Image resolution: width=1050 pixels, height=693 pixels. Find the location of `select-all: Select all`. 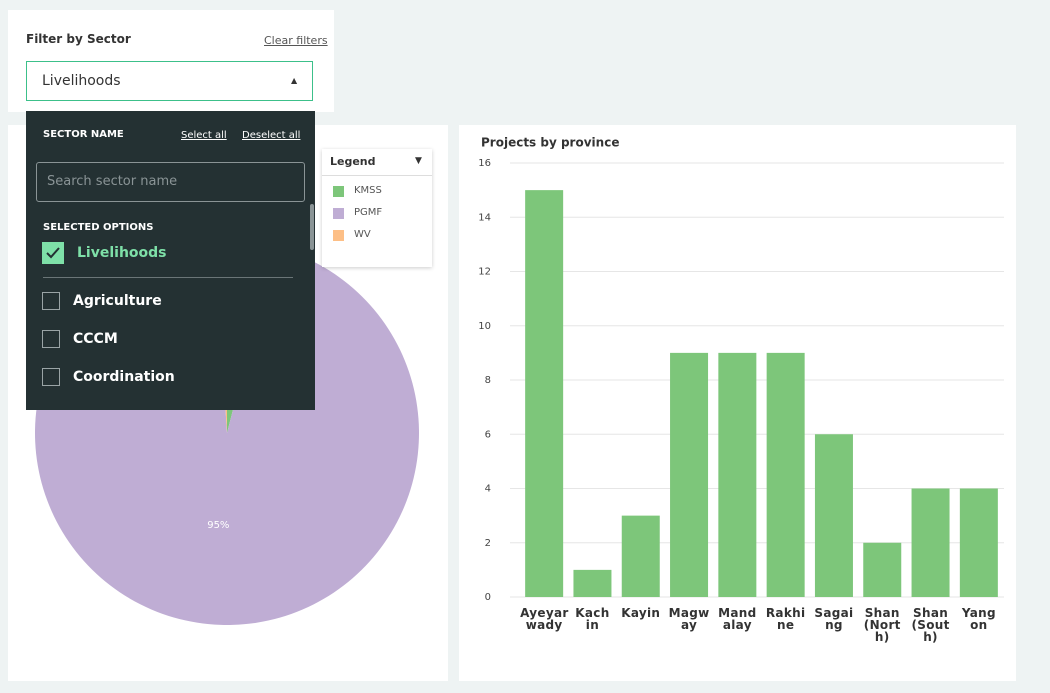

select-all: Select all is located at coordinates (204, 135).